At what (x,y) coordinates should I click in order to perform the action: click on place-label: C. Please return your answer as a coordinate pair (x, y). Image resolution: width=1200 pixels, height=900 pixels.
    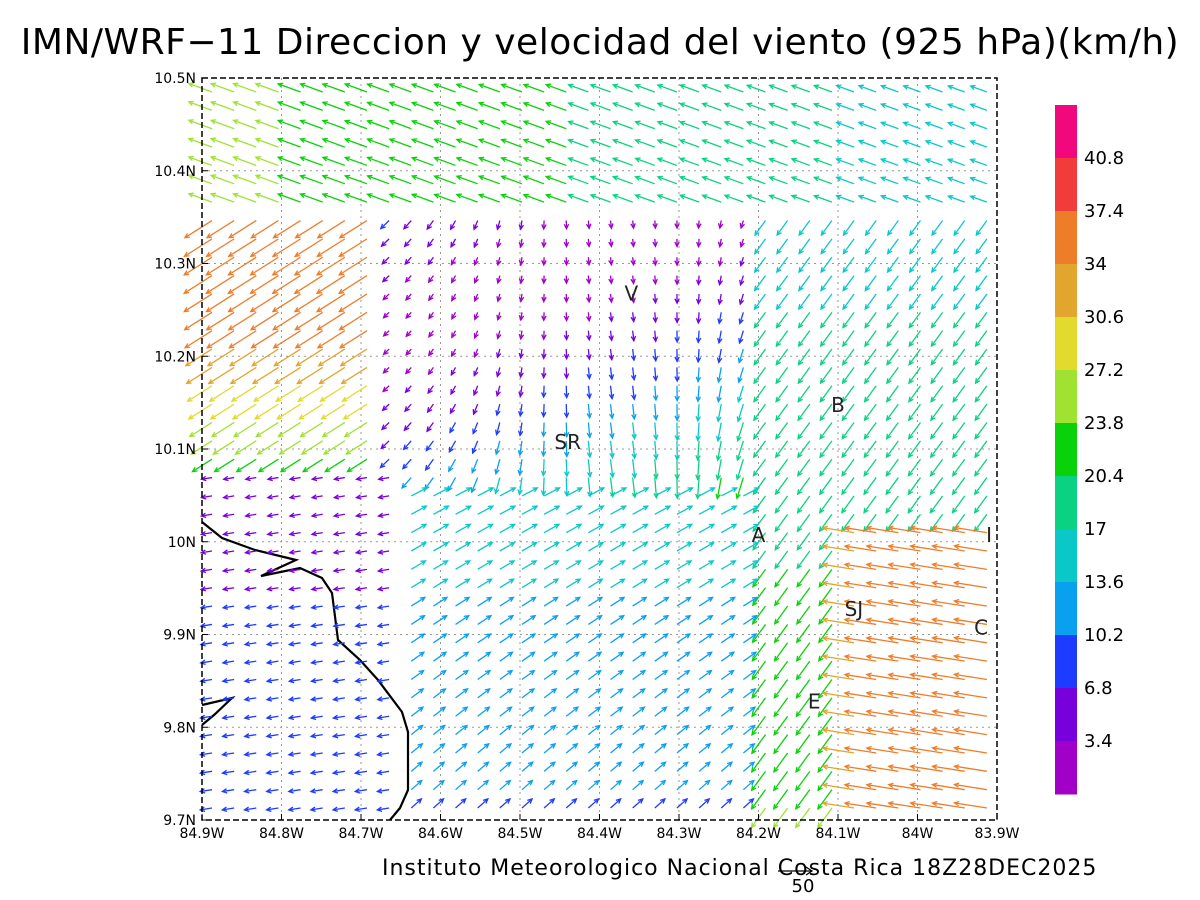
    Looking at the image, I should click on (981, 628).